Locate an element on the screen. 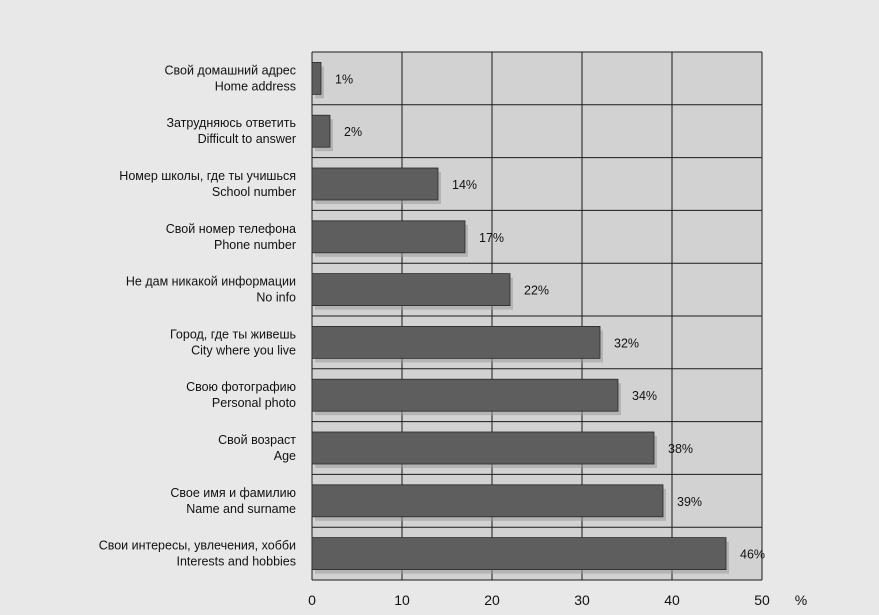  category-label-ru: Свой домашний адрес is located at coordinates (231, 70).